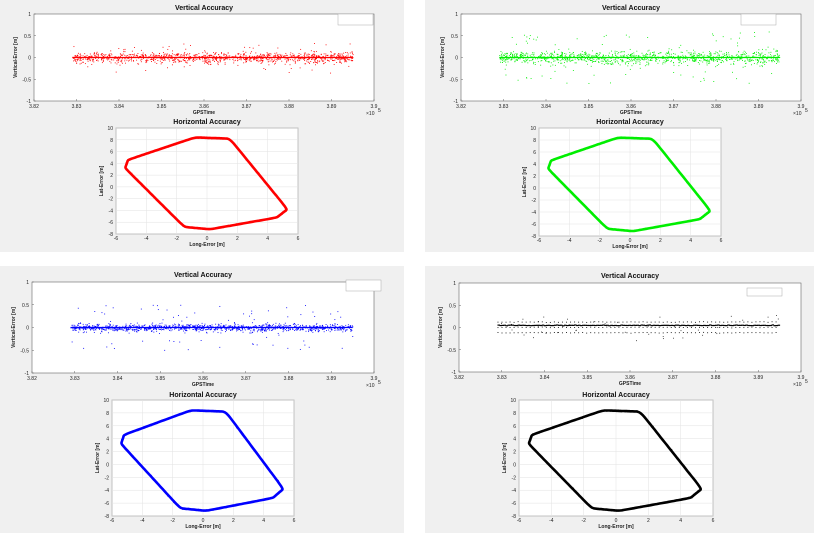 Image resolution: width=814 pixels, height=533 pixels. I want to click on y-axis-label: Vertical-Error [m], so click(441, 327).